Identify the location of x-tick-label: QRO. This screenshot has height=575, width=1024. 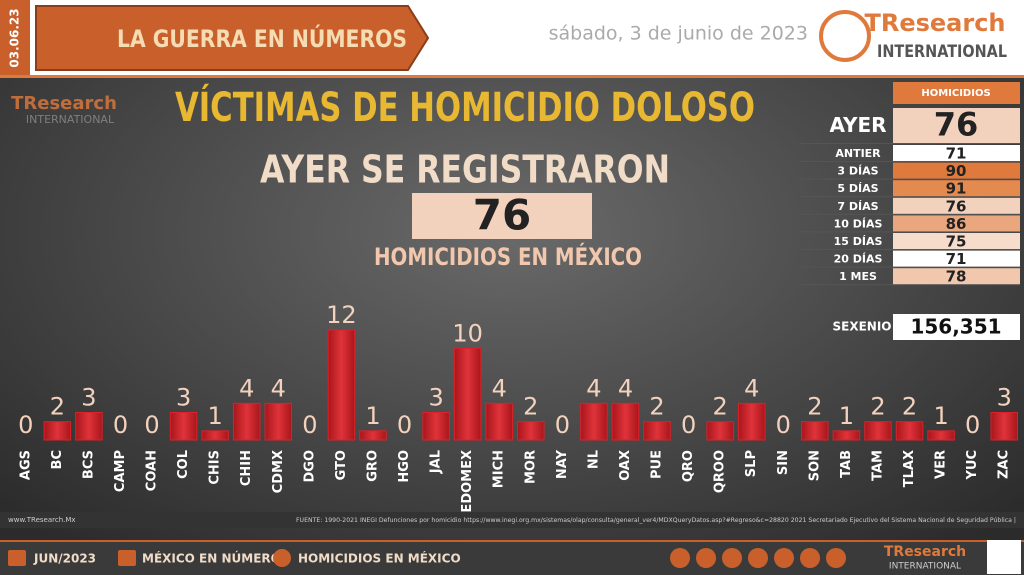
(688, 466).